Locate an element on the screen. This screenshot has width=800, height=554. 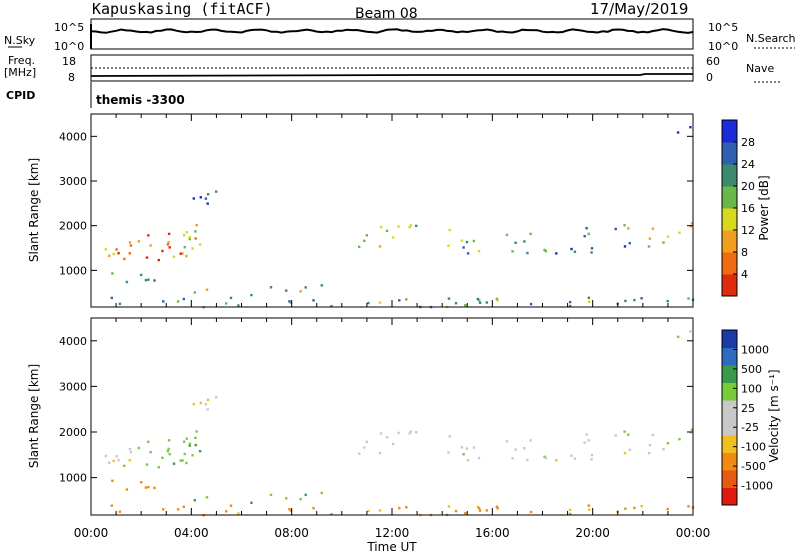
power-ytick-label: 4000 is located at coordinates (73, 136).